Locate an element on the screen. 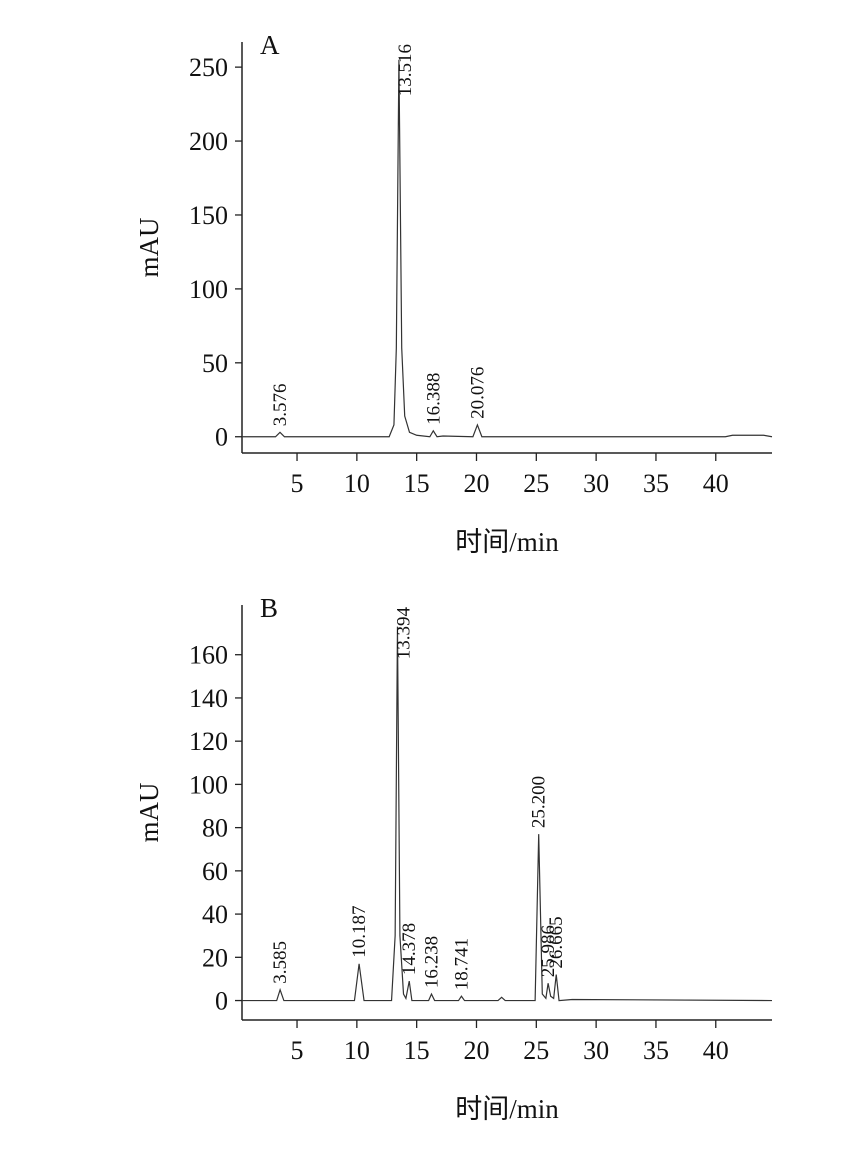 The image size is (859, 1153). y-tick-label: 140 is located at coordinates (208, 698).